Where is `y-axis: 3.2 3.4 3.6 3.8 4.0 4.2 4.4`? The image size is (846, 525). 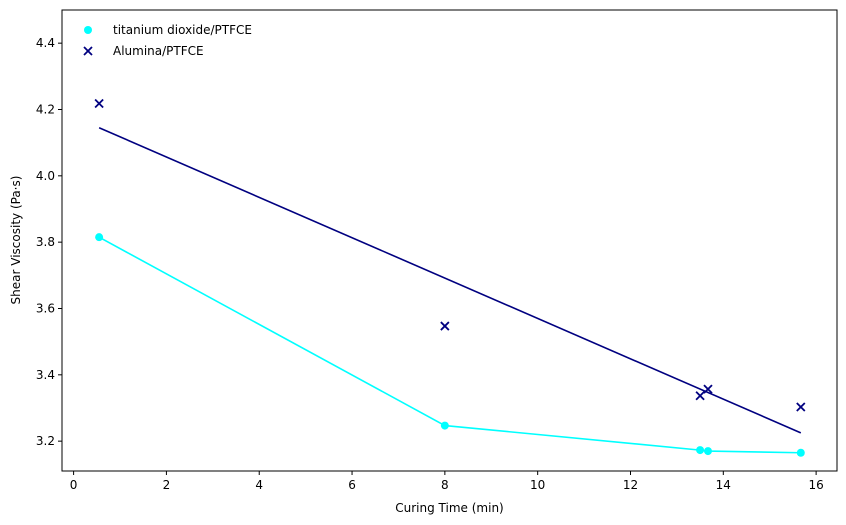
y-axis: 3.2 3.4 3.6 3.8 4.0 4.2 4.4 is located at coordinates (49, 242).